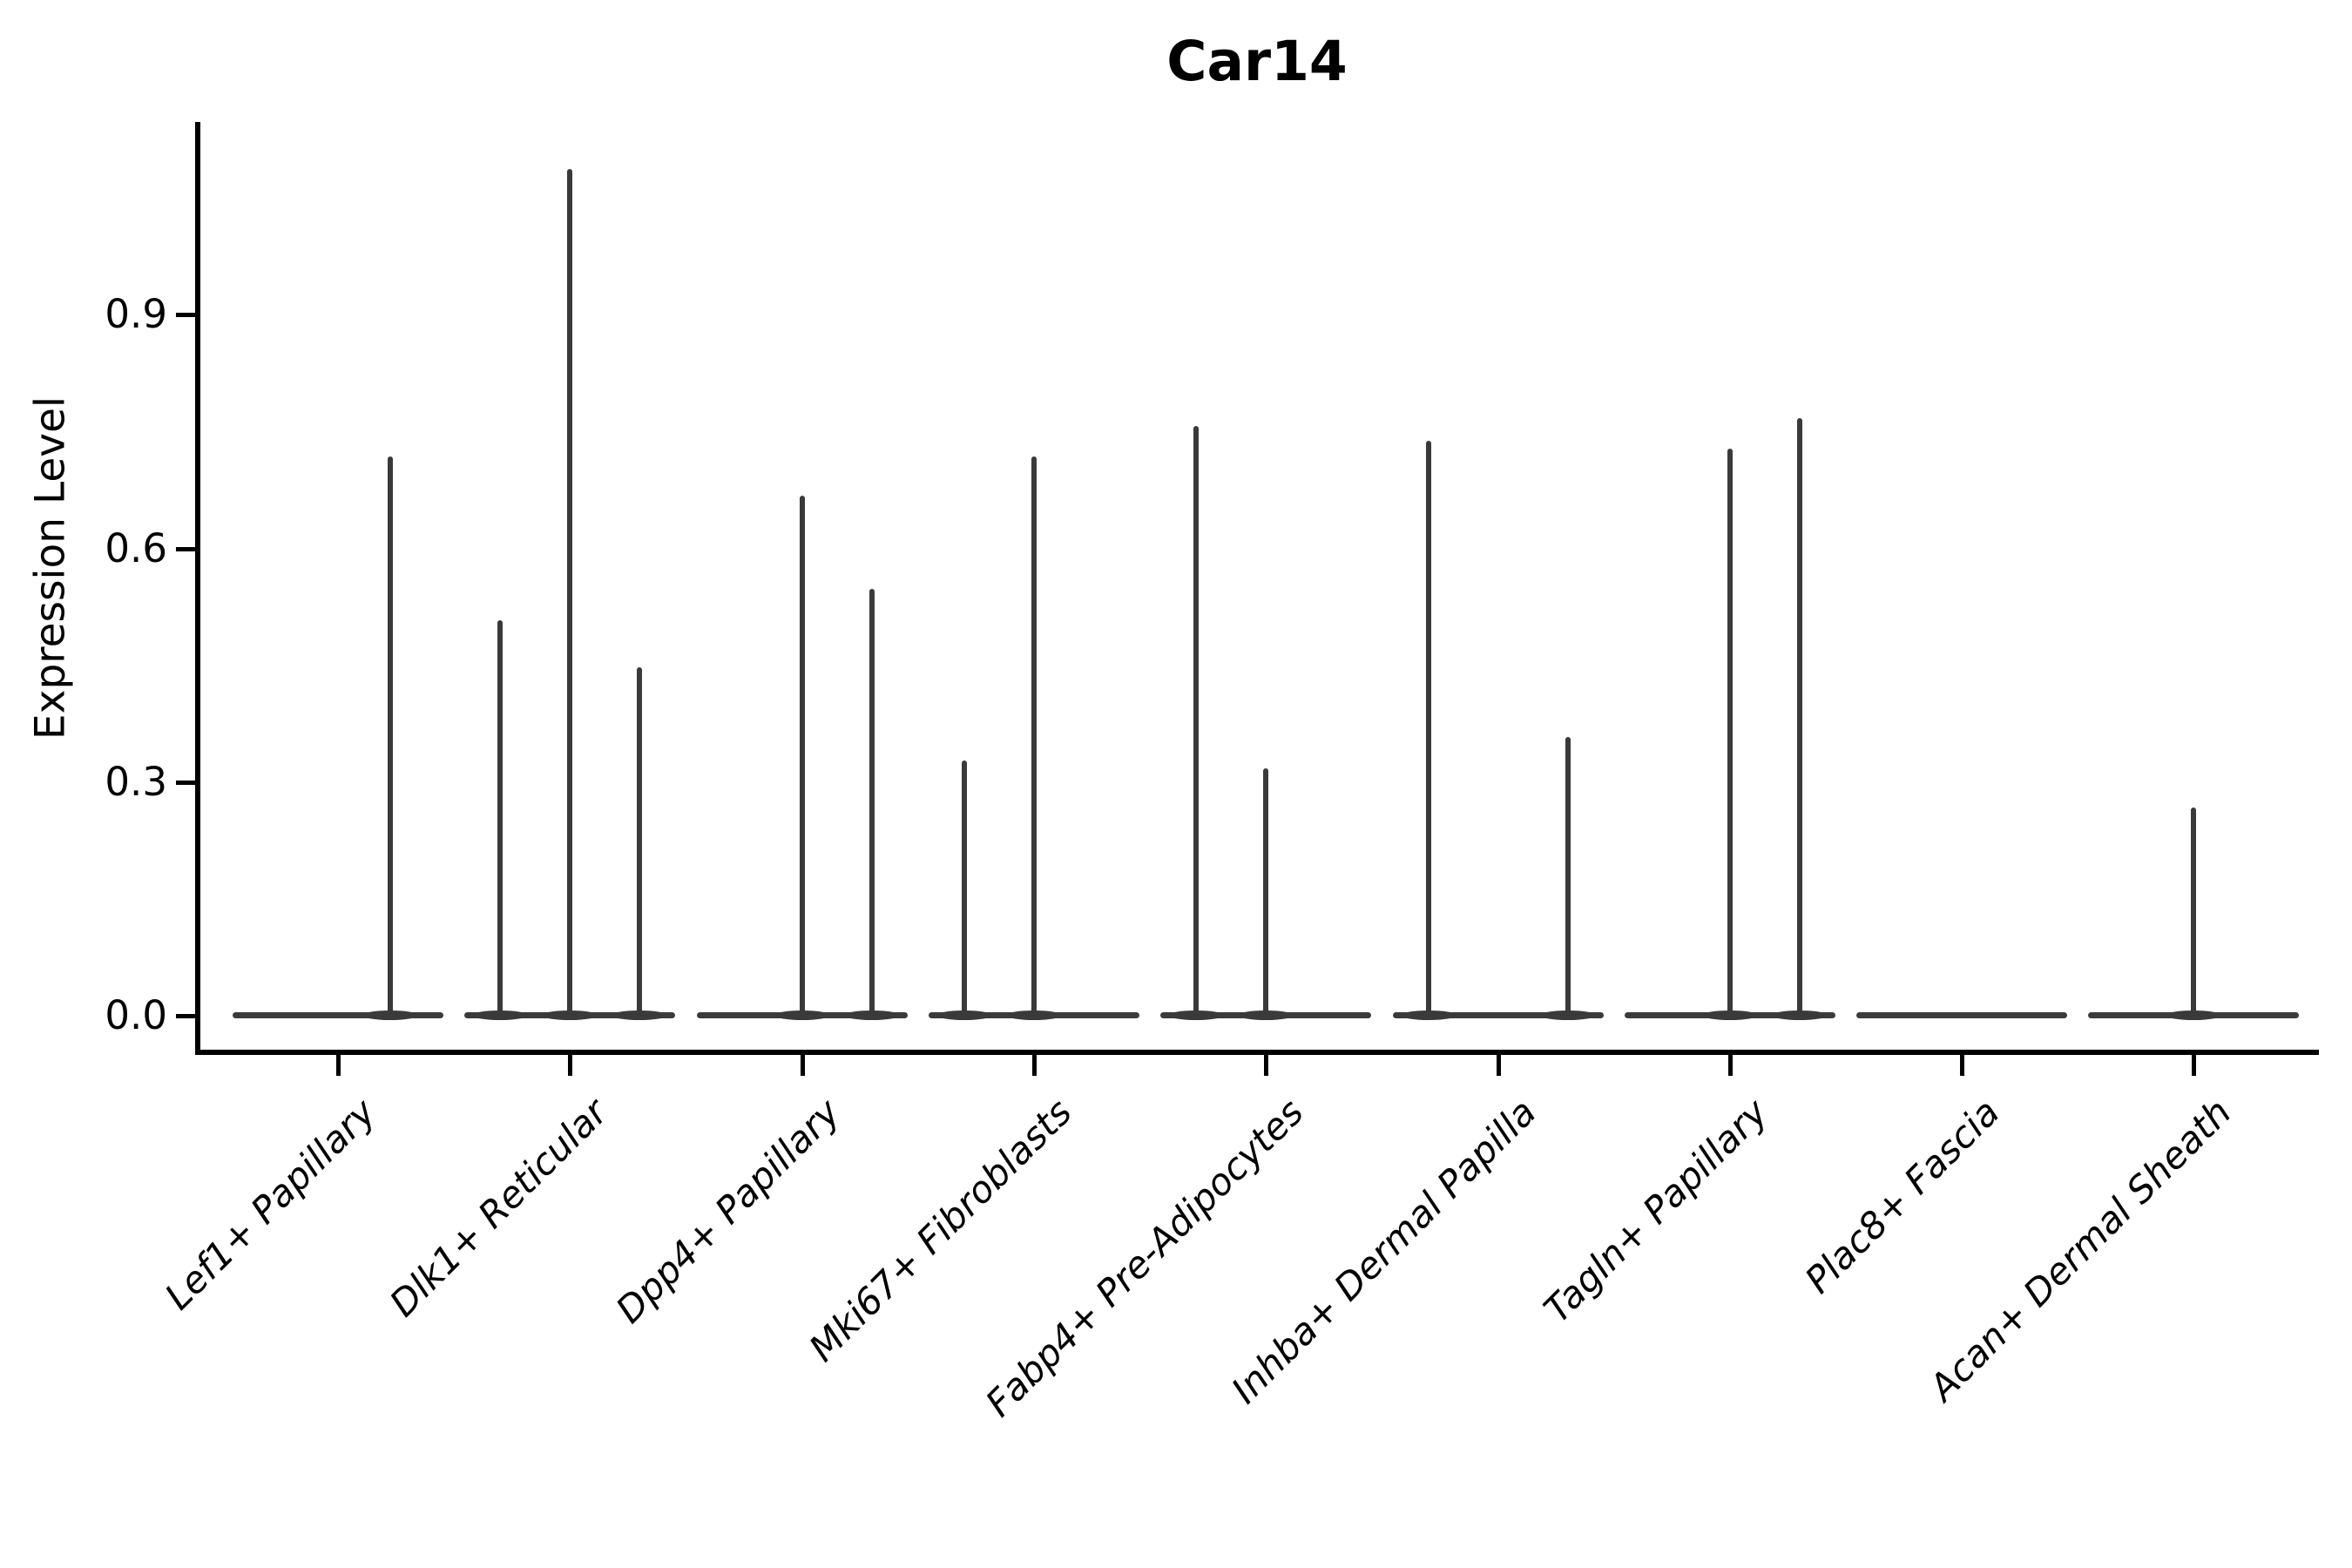 Image resolution: width=2352 pixels, height=1568 pixels. Describe the element at coordinates (1257, 61) in the screenshot. I see `chart-title: Car14` at that location.